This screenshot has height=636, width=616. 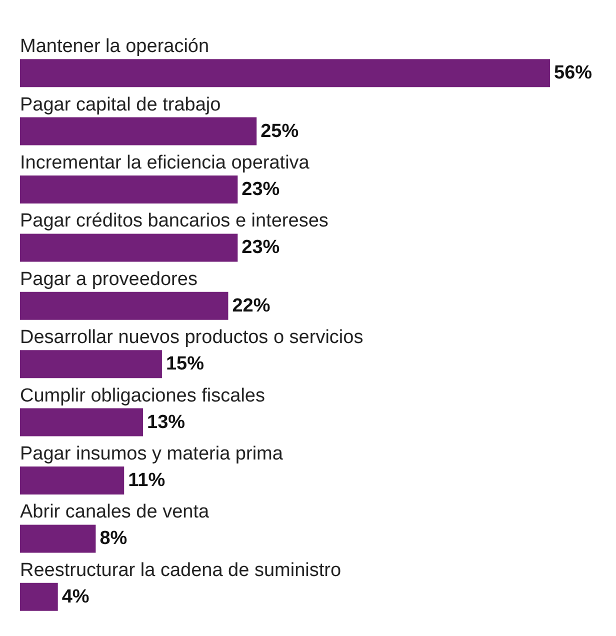 What do you see at coordinates (142, 395) in the screenshot?
I see `y-tick-label: Cumplir obligaciones fiscales` at bounding box center [142, 395].